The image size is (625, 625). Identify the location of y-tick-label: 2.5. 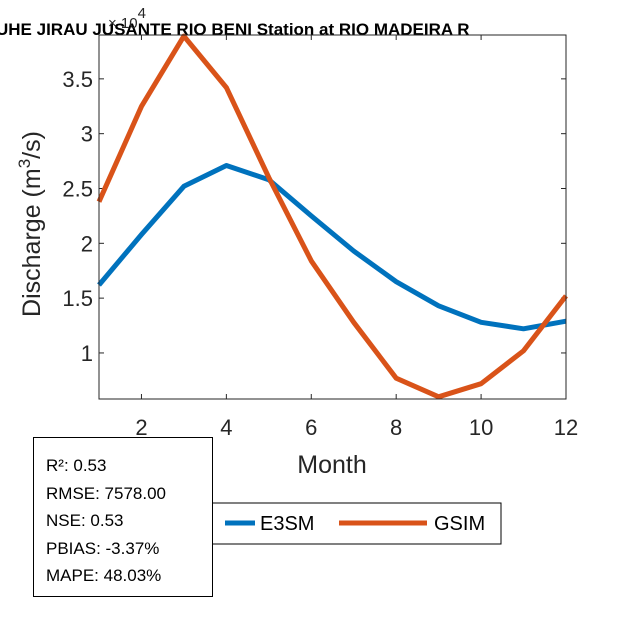
(77, 188).